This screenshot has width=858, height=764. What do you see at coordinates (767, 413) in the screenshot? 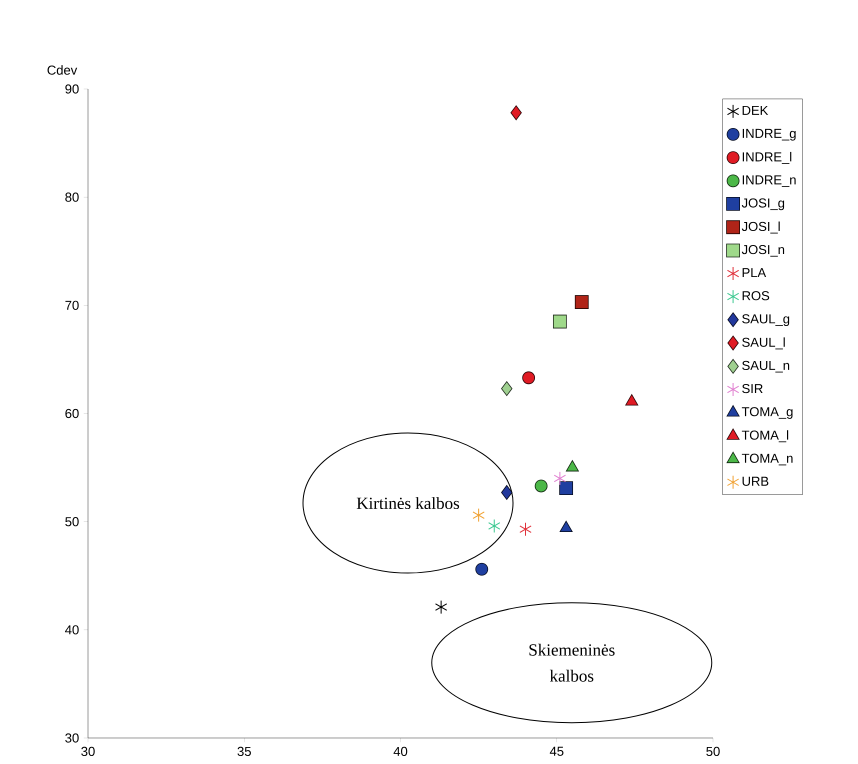
I see `legend-label: TOMA_g` at bounding box center [767, 413].